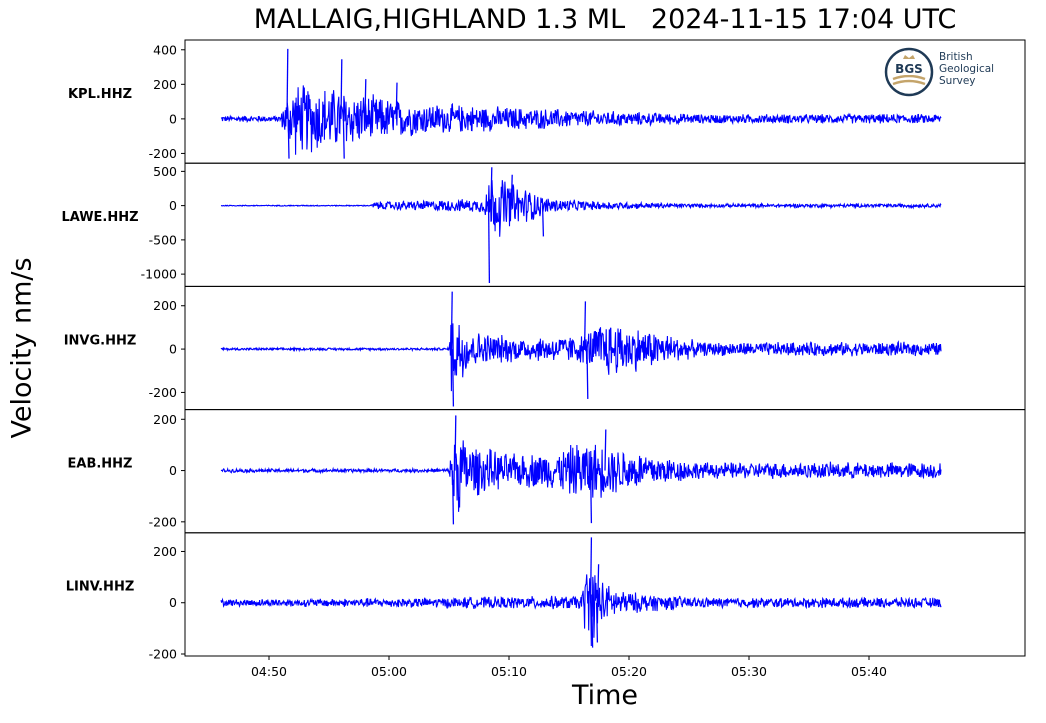 This screenshot has height=723, width=1046. What do you see at coordinates (749, 671) in the screenshot?
I see `x-tick-label: 05:30` at bounding box center [749, 671].